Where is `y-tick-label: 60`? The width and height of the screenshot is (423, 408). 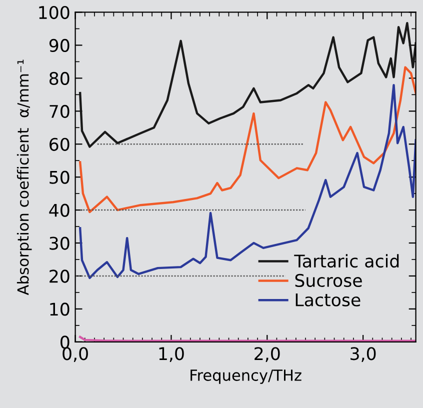 y-tick-label: 60 is located at coordinates (60, 144).